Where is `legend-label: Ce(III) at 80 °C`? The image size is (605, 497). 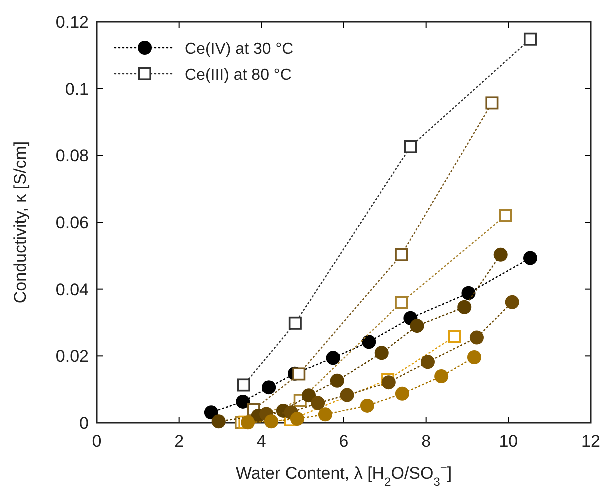 legend-label: Ce(III) at 80 °C is located at coordinates (238, 75).